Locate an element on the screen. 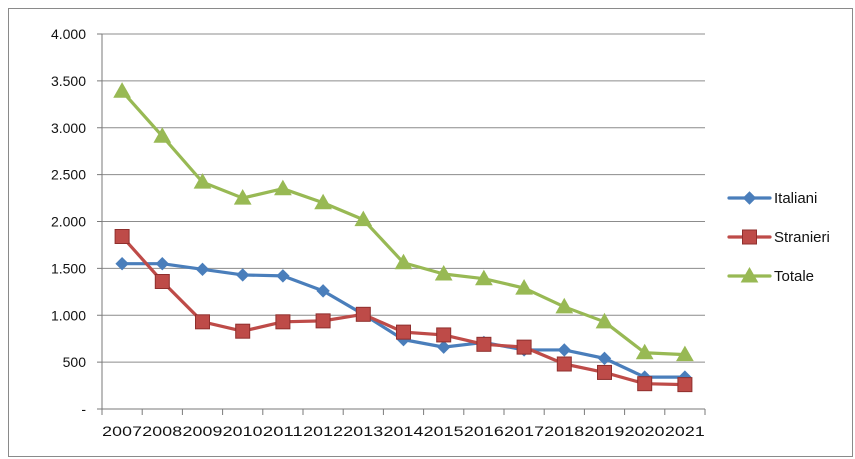 The height and width of the screenshot is (459, 855). x-axis-tick-label: 2014 is located at coordinates (404, 431).